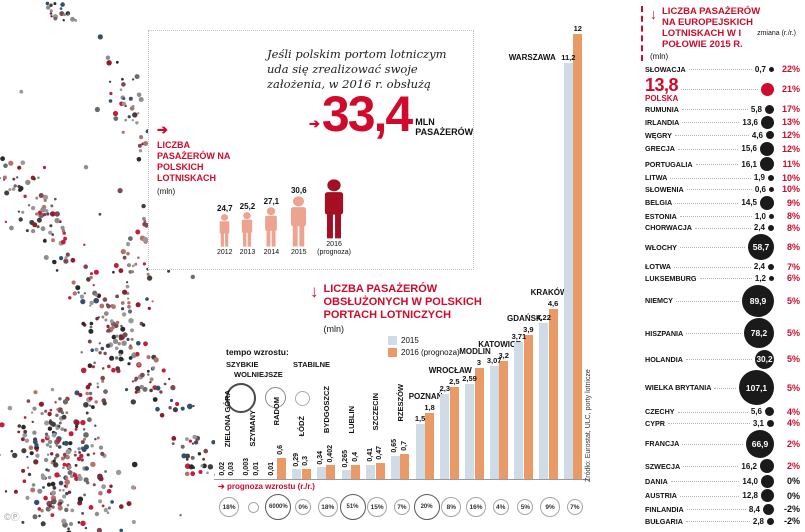 Image resolution: width=805 pixels, height=532 pixels. What do you see at coordinates (314, 123) in the screenshot?
I see `right-arrow-icon: ➔` at bounding box center [314, 123].